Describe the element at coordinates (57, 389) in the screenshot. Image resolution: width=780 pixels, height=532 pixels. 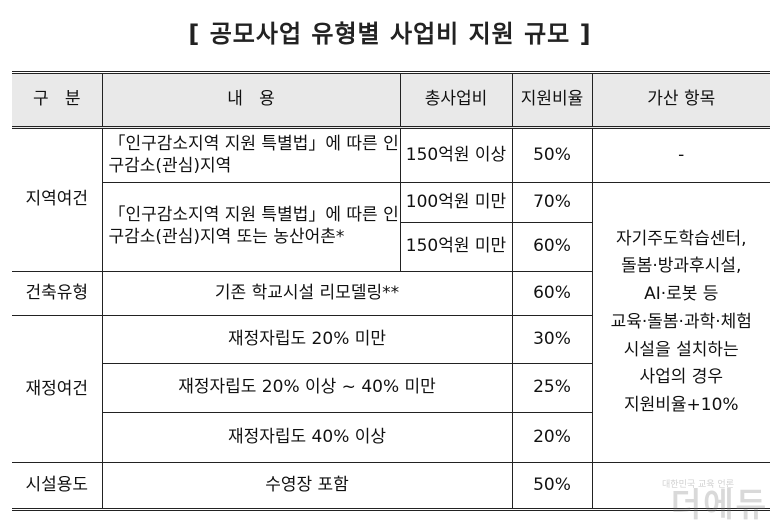
I see `category-finance: 재정여건` at that location.